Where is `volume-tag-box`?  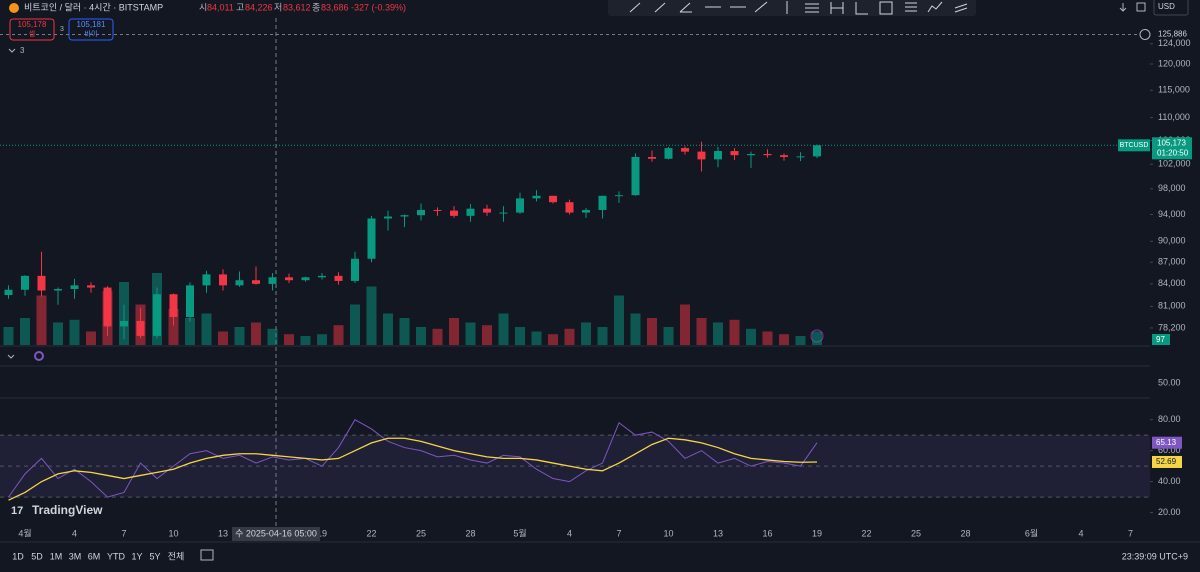 volume-tag-box is located at coordinates (1161, 339).